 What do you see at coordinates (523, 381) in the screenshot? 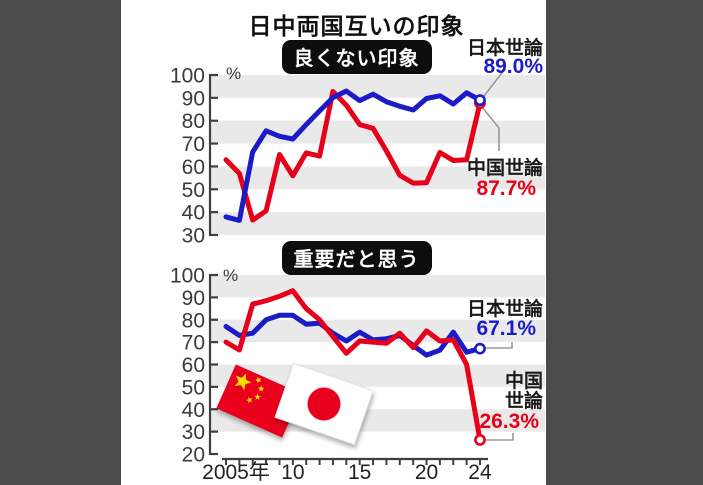
I see `chart2-china-series-label-line1: 中国` at bounding box center [523, 381].